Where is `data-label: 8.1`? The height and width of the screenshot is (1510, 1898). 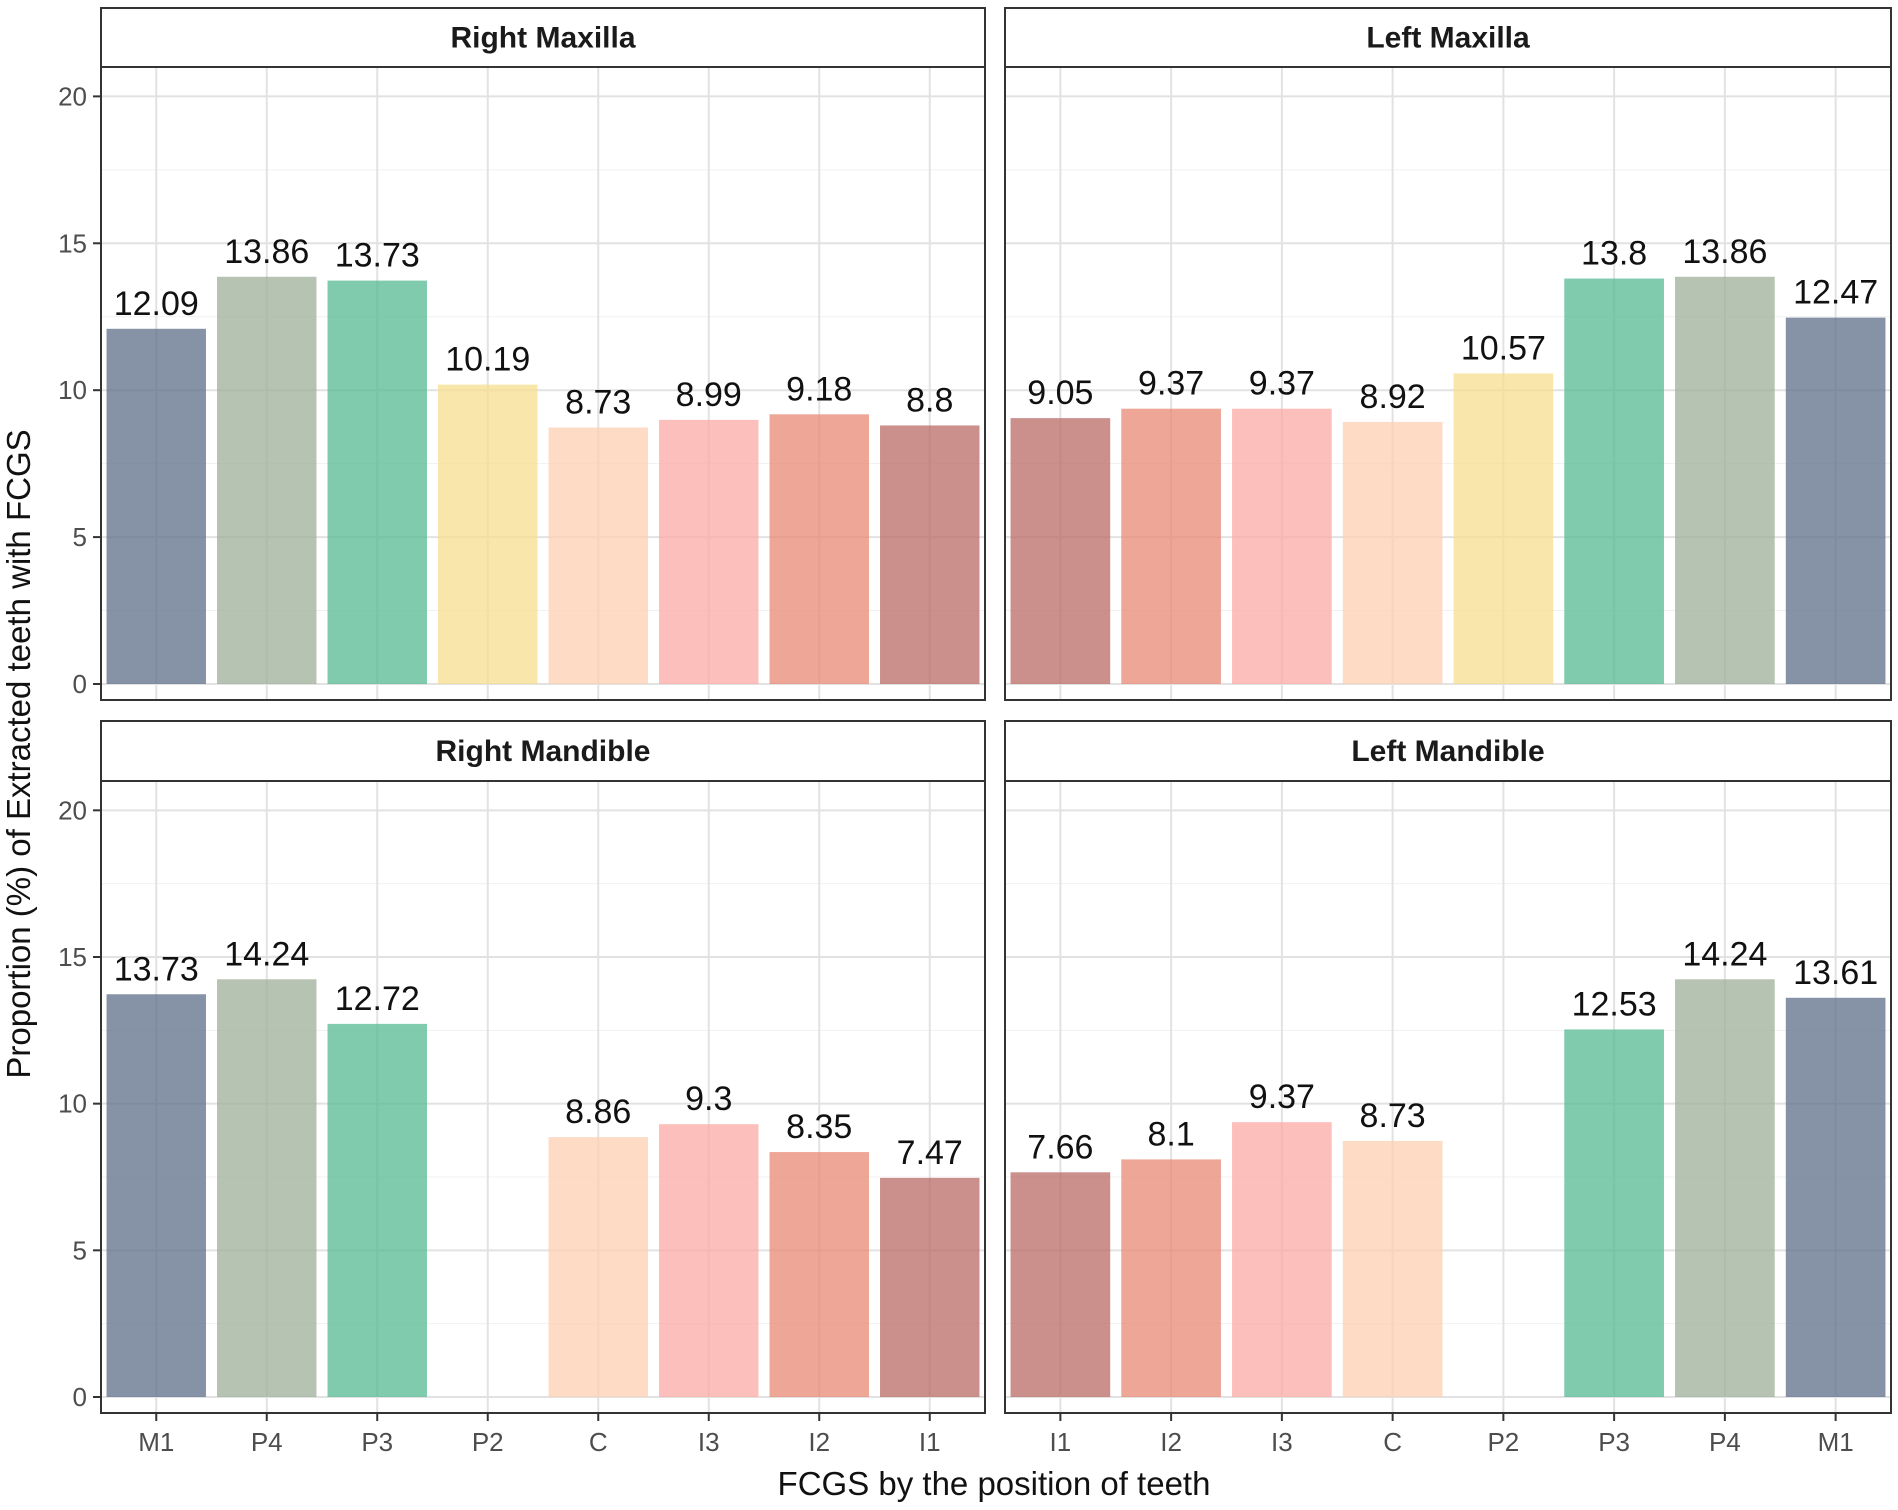 data-label: 8.1 is located at coordinates (1170, 1134).